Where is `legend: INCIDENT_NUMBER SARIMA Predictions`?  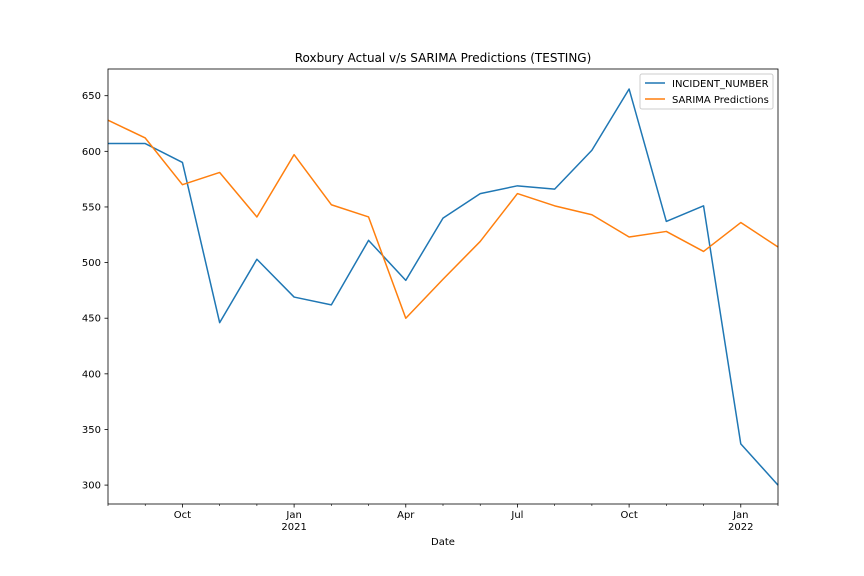 legend: INCIDENT_NUMBER SARIMA Predictions is located at coordinates (706, 91).